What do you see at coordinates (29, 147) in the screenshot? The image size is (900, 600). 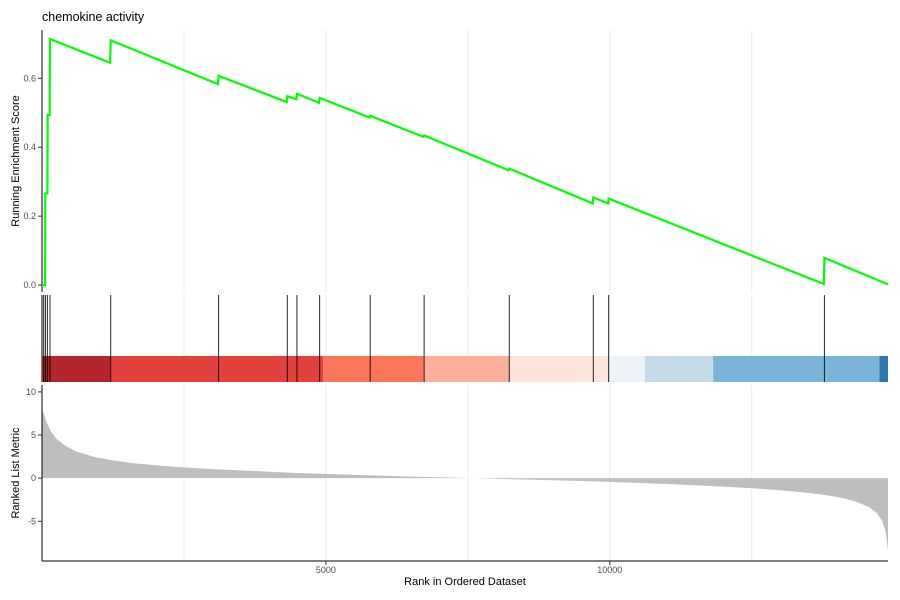 I see `es-y-tick-label: 0.4` at bounding box center [29, 147].